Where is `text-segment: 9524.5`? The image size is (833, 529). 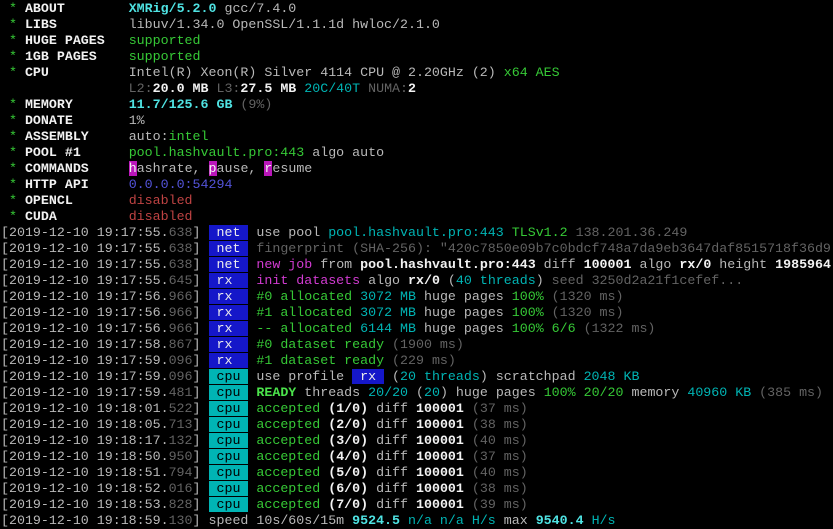 text-segment: 9524.5 is located at coordinates (376, 520).